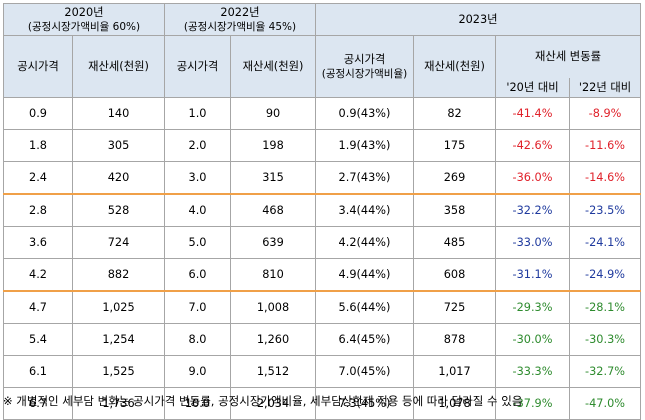 This screenshot has width=645, height=420. What do you see at coordinates (197, 145) in the screenshot?
I see `price-2022-cell: 2.0` at bounding box center [197, 145].